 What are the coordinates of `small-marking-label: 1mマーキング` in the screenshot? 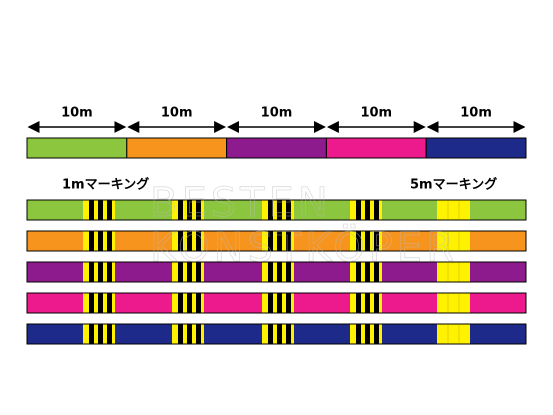 It's located at (105, 185).